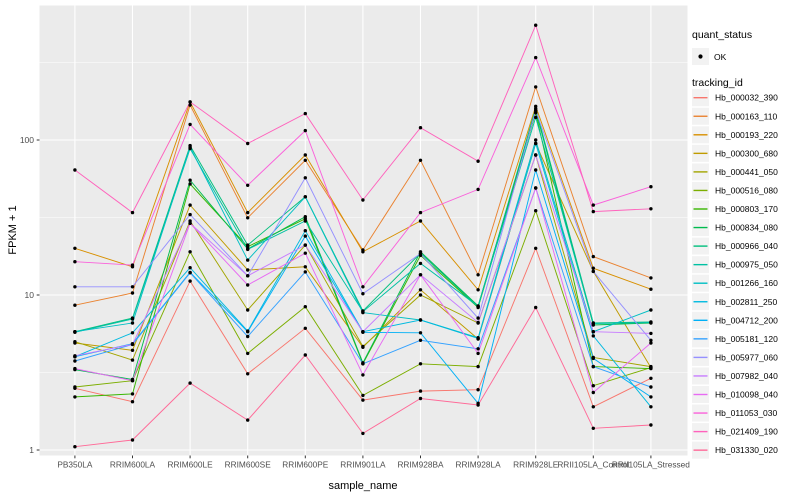 This screenshot has height=500, width=800. I want to click on legend-item-label: Hb_005977_060, so click(746, 357).